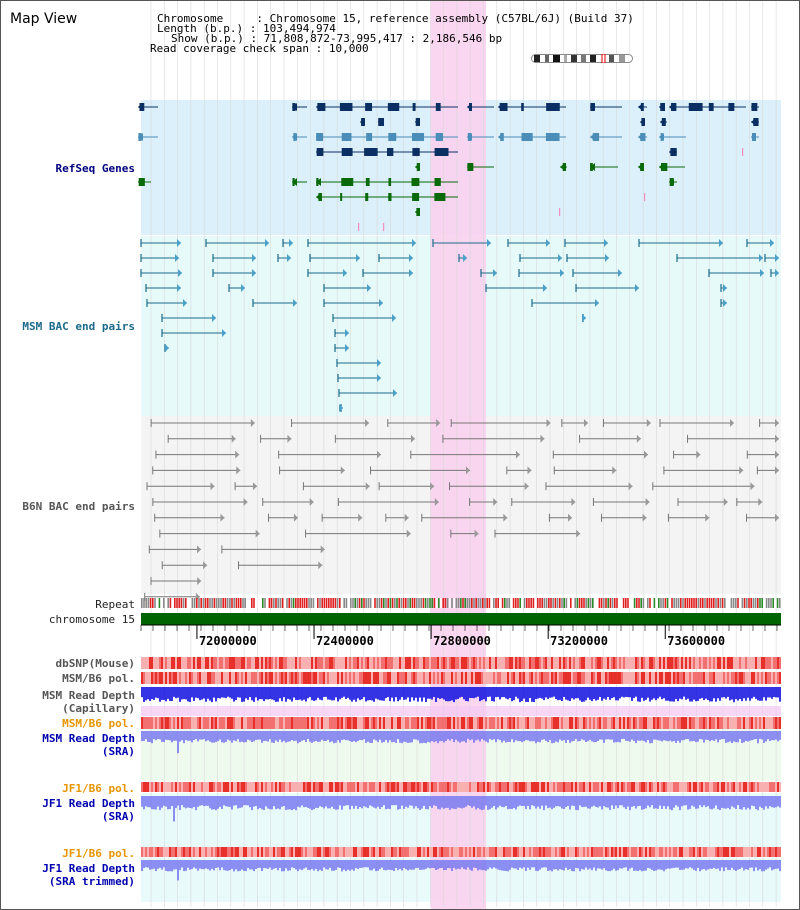  I want to click on track-label-msm-b6-pol: MSM/B6 pol., so click(98, 678).